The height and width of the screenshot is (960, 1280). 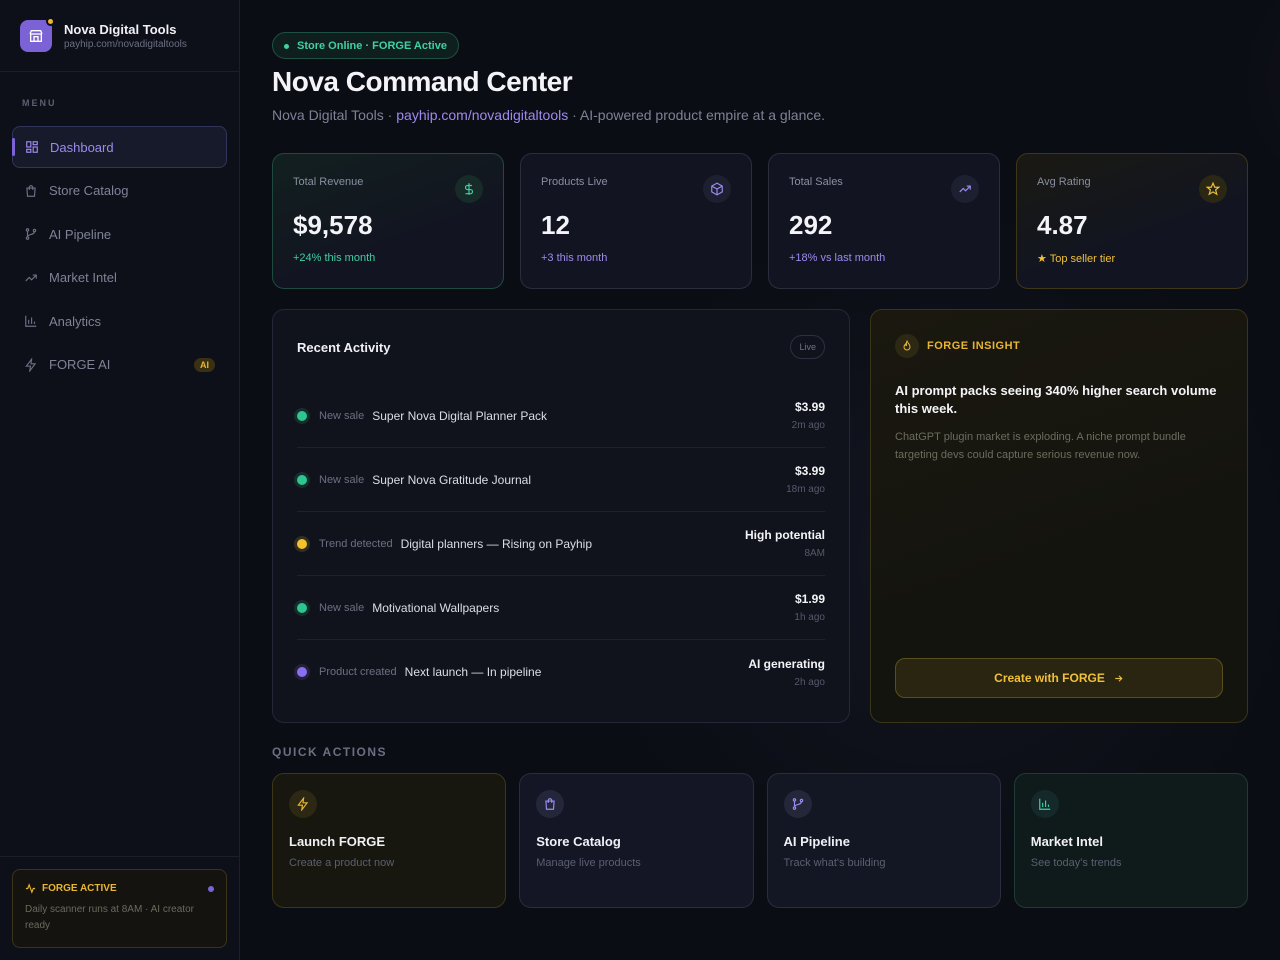 What do you see at coordinates (334, 115) in the screenshot?
I see `subtitle-prefix: Nova Digital Tools ·` at bounding box center [334, 115].